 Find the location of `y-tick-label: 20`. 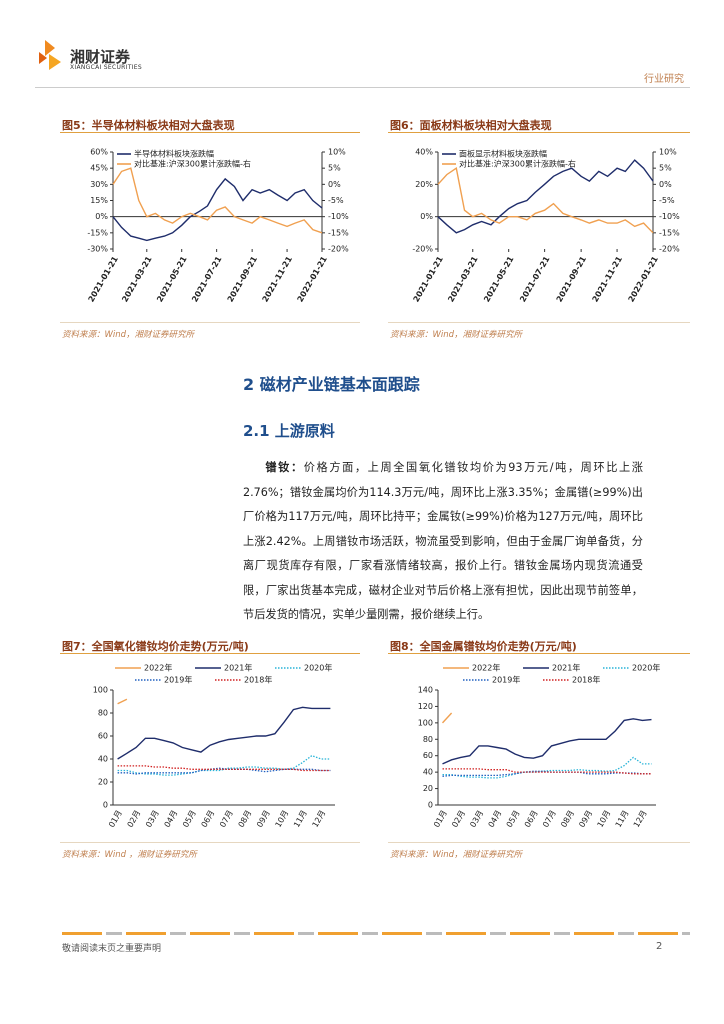

y-tick-label: 20 is located at coordinates (428, 788).